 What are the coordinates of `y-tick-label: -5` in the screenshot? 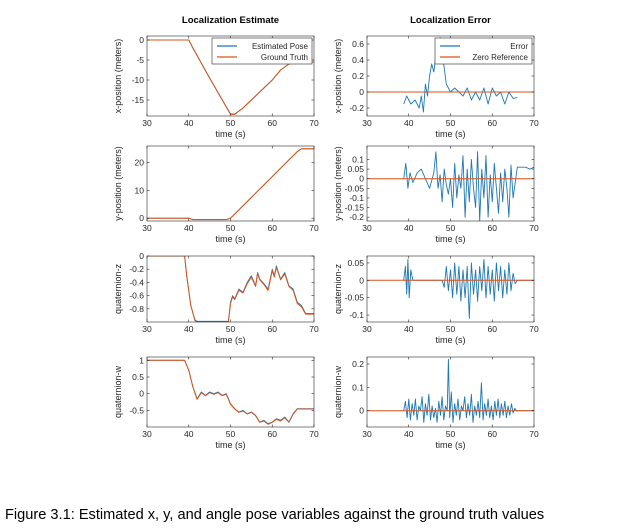 It's located at (140, 60).